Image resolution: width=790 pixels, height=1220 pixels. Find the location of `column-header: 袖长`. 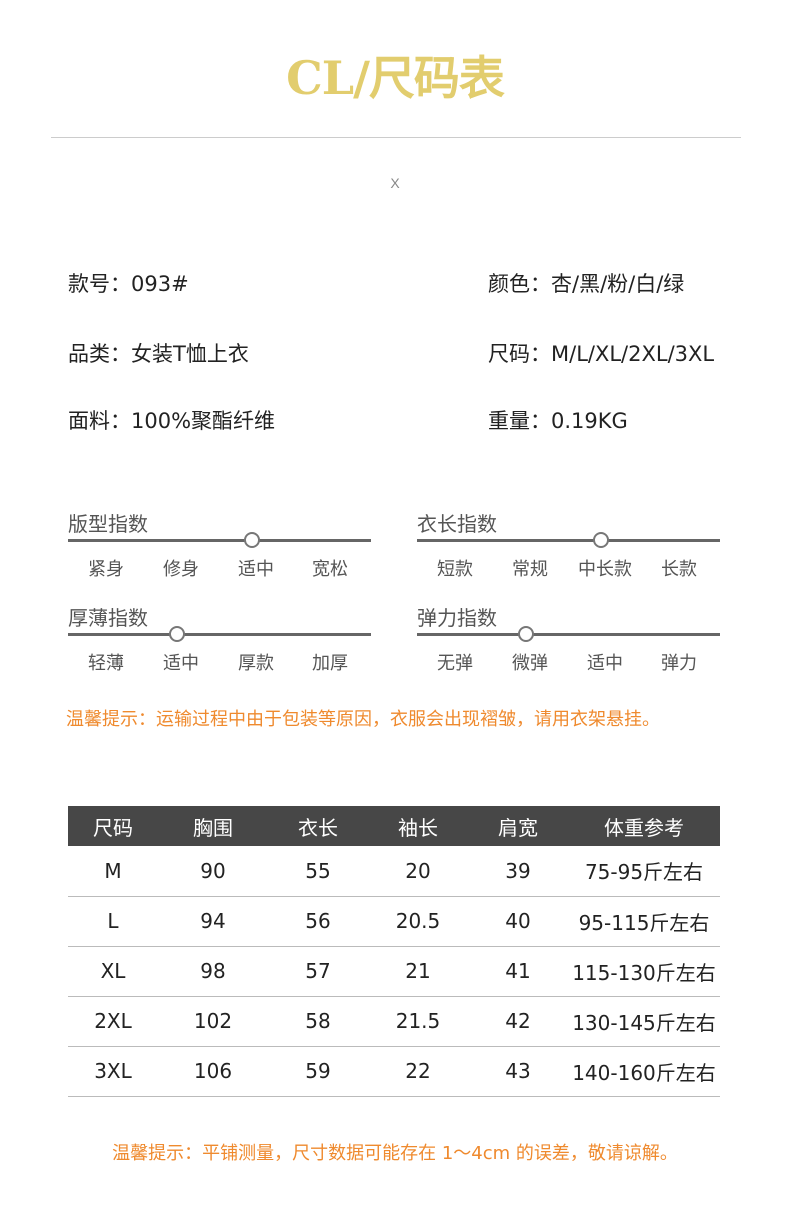

column-header: 袖长 is located at coordinates (418, 826).